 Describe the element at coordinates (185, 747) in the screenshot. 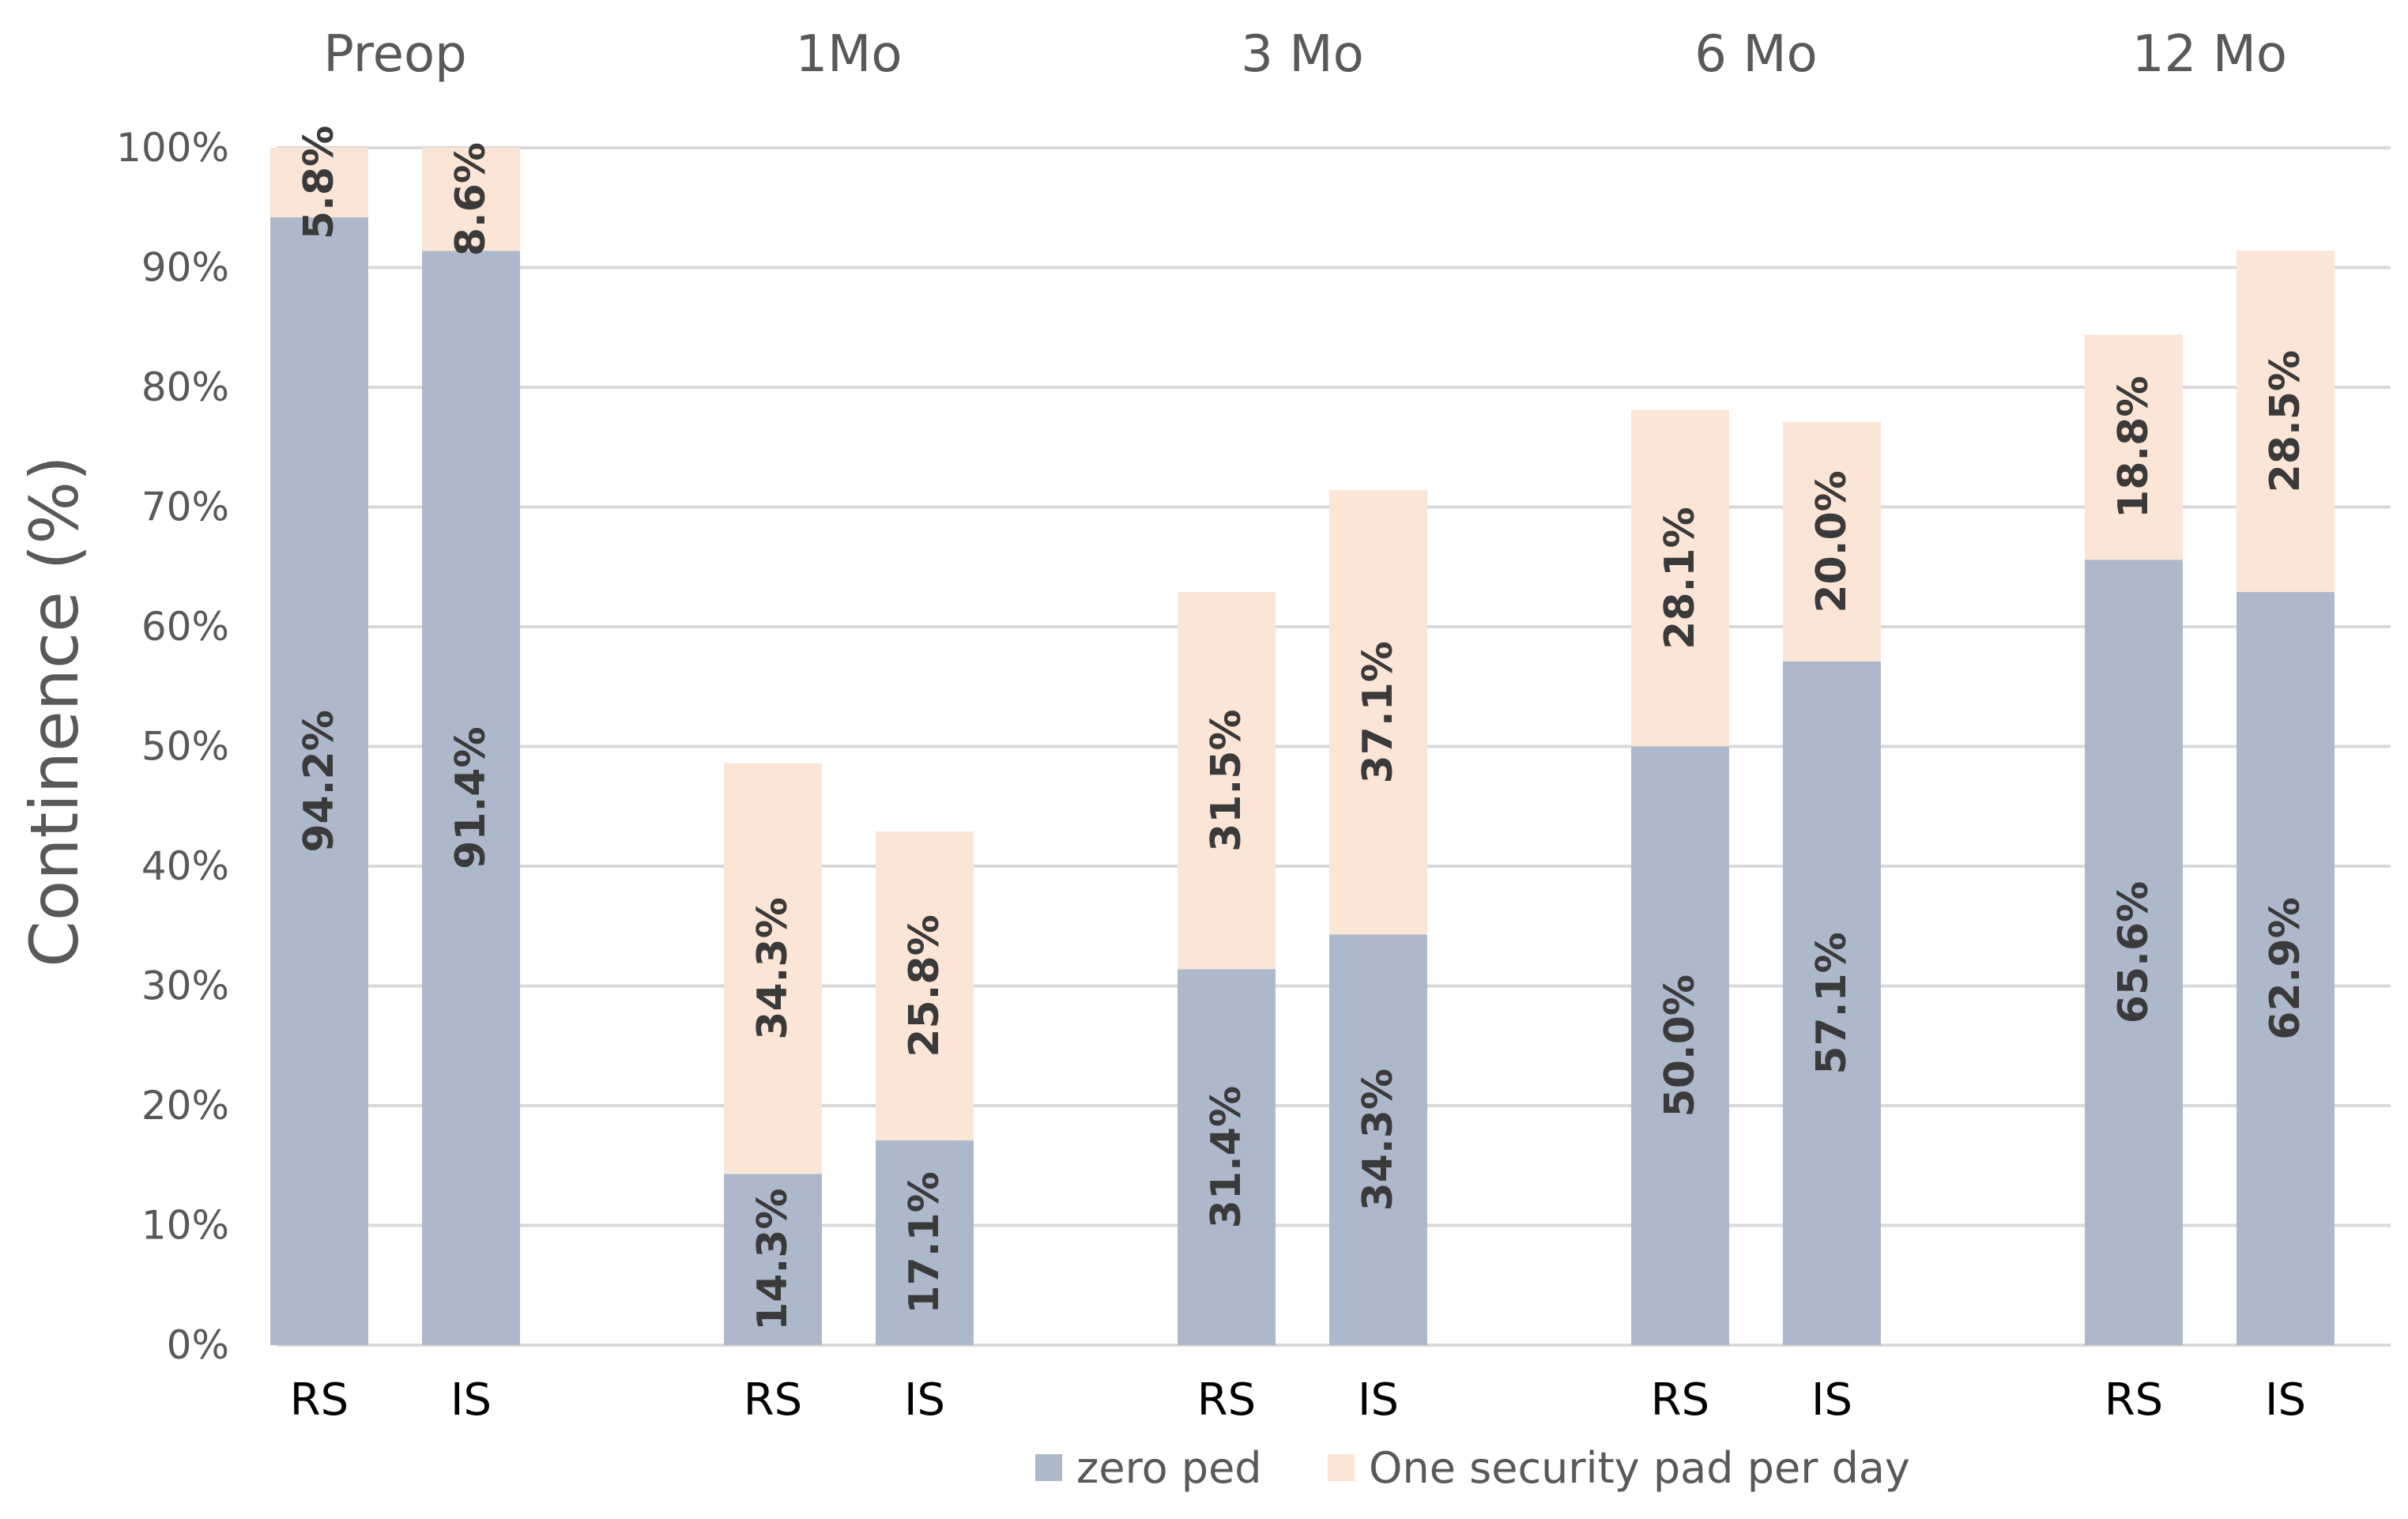

I see `y-tick-label: 50%` at that location.